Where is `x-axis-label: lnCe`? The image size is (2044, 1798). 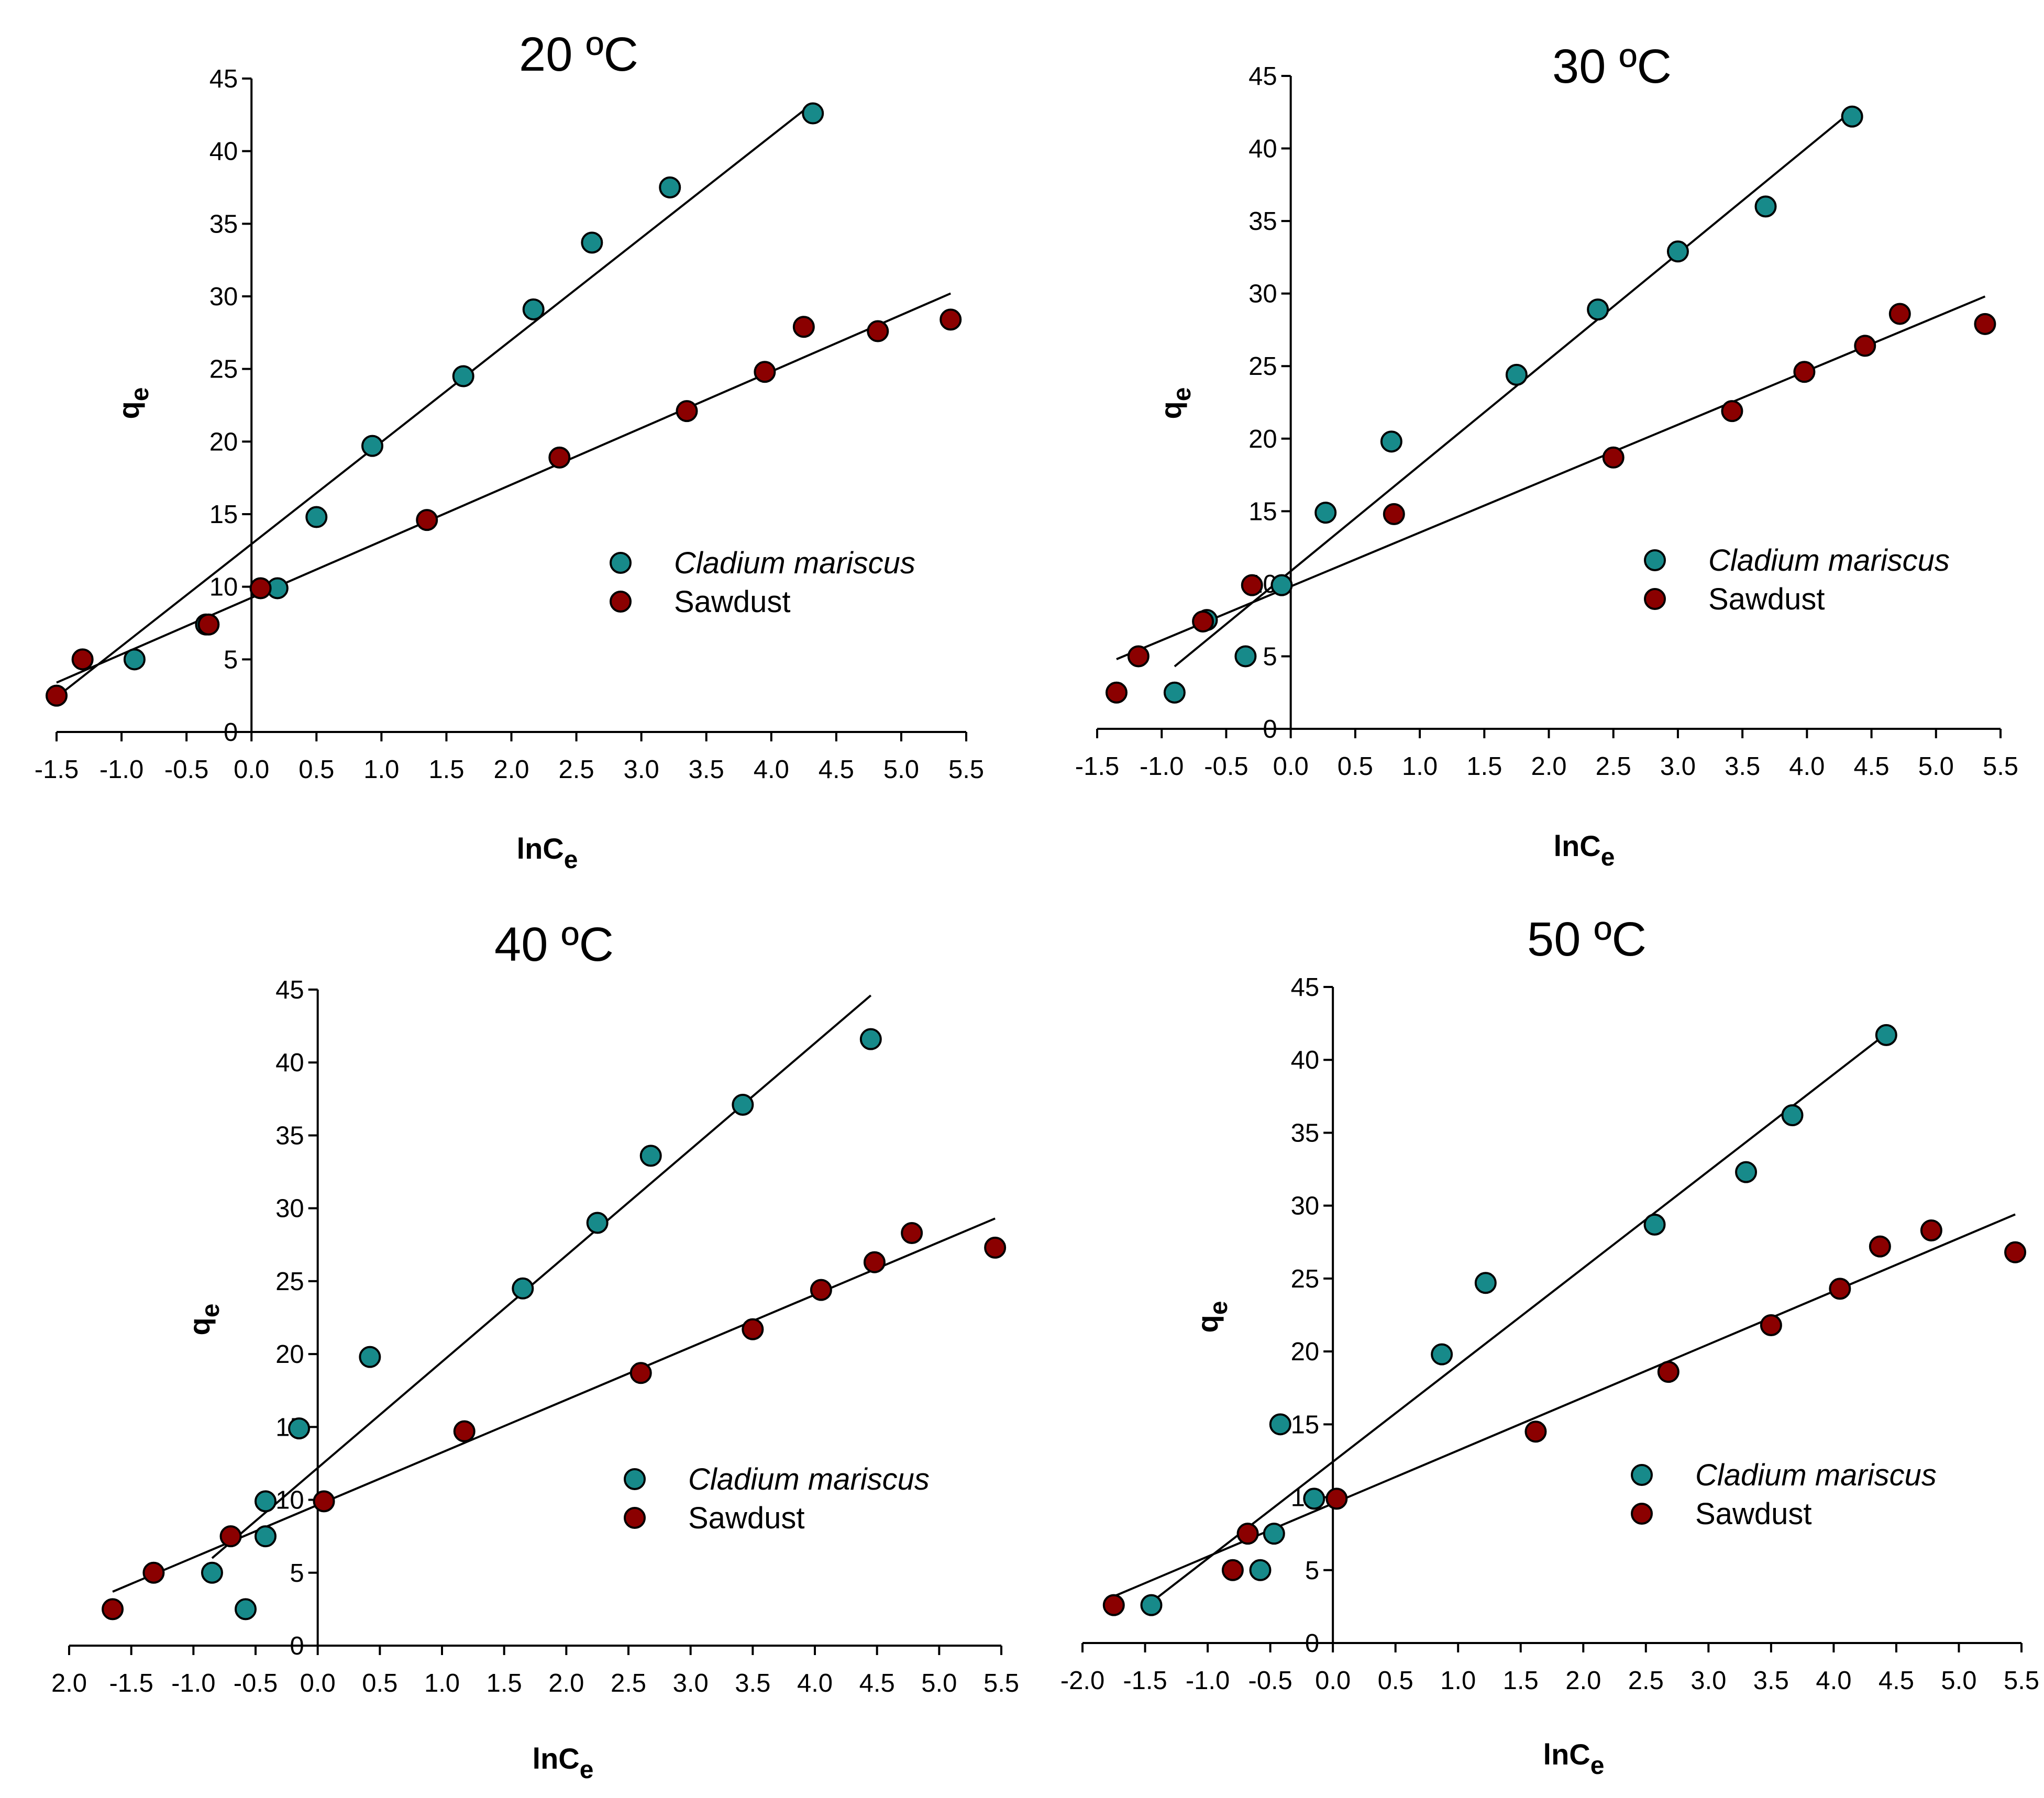 x-axis-label: lnCe is located at coordinates (1585, 850).